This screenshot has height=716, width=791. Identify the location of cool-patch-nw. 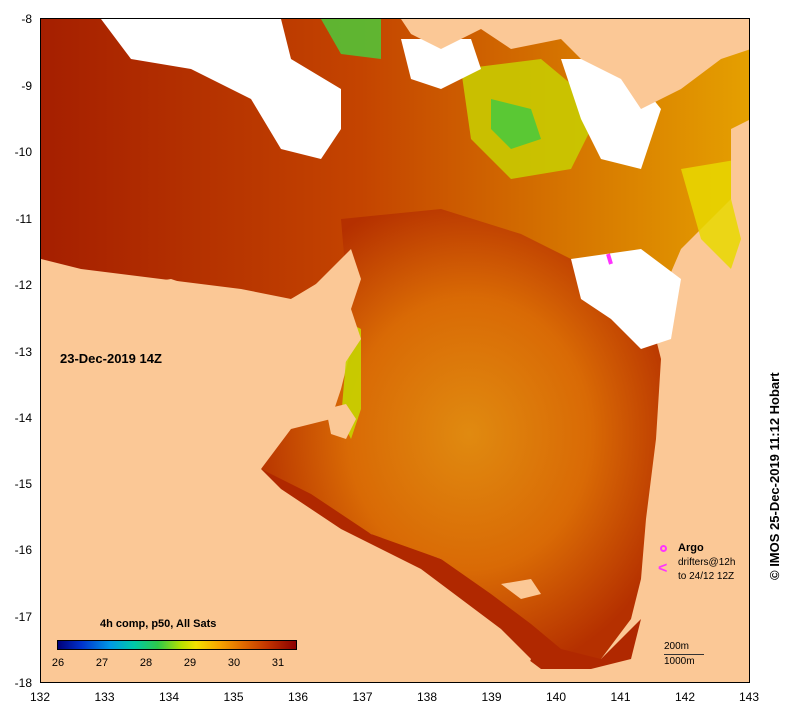
(351, 39).